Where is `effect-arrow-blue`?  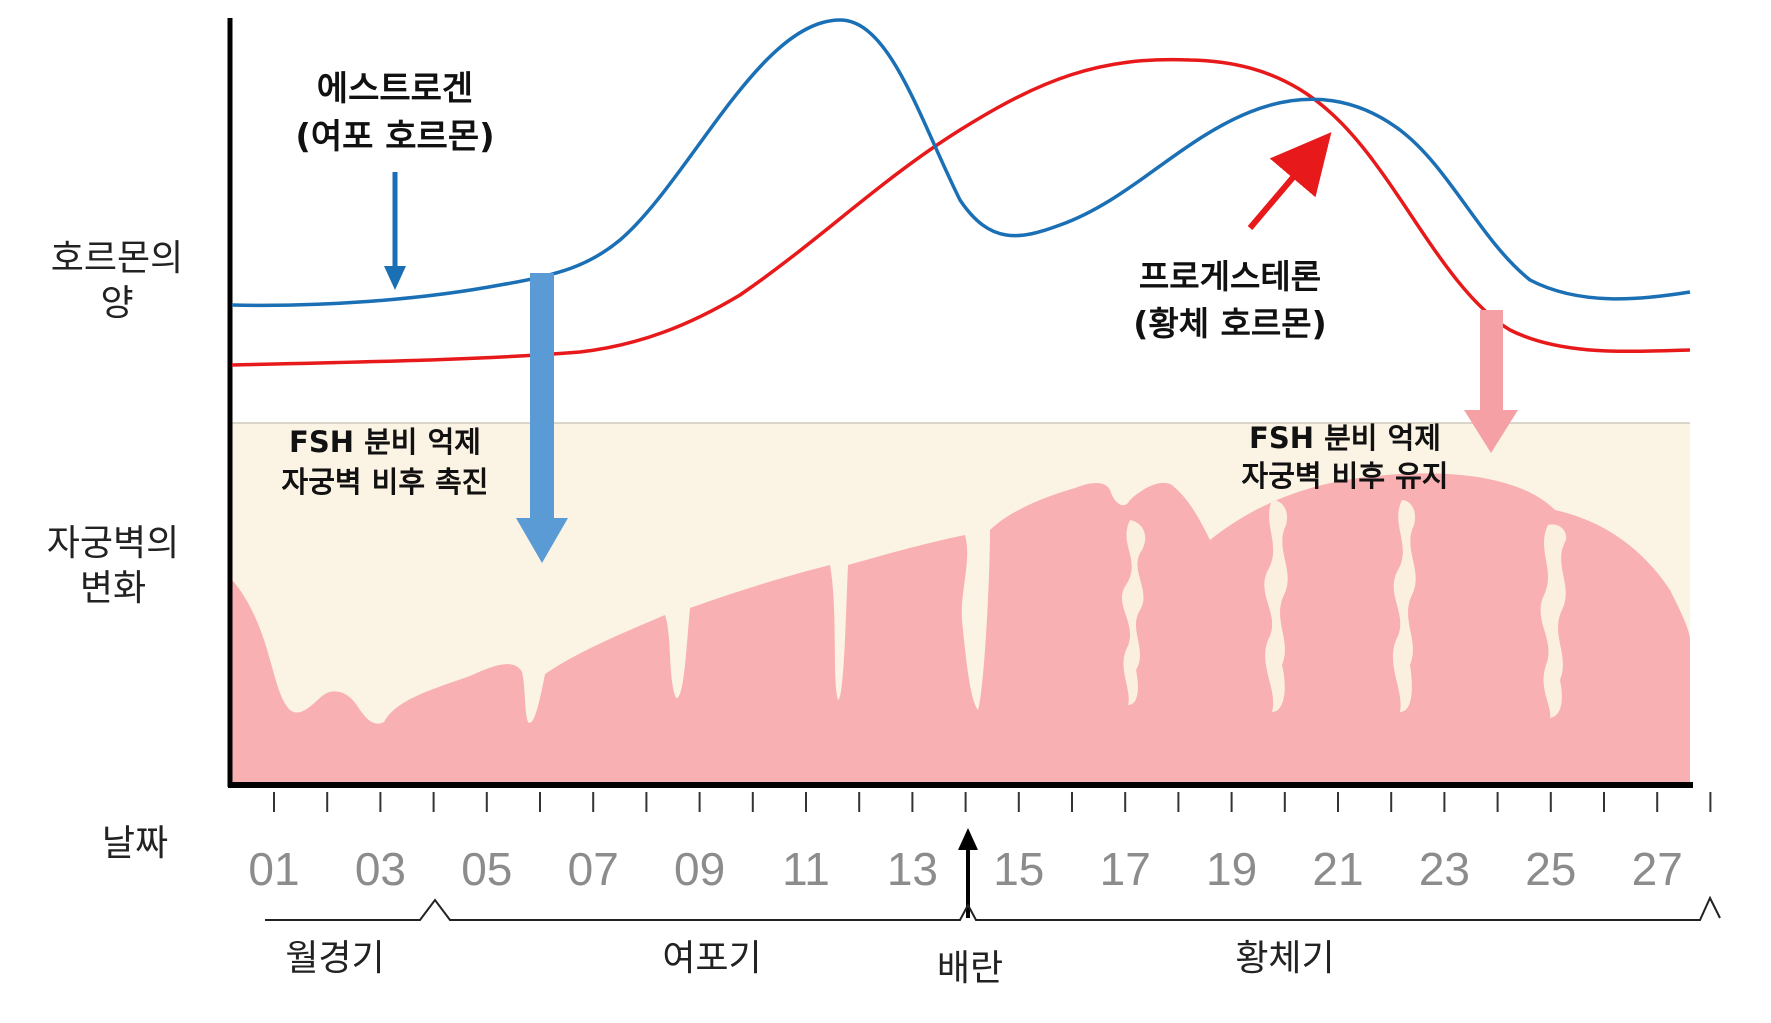
effect-arrow-blue is located at coordinates (542, 418).